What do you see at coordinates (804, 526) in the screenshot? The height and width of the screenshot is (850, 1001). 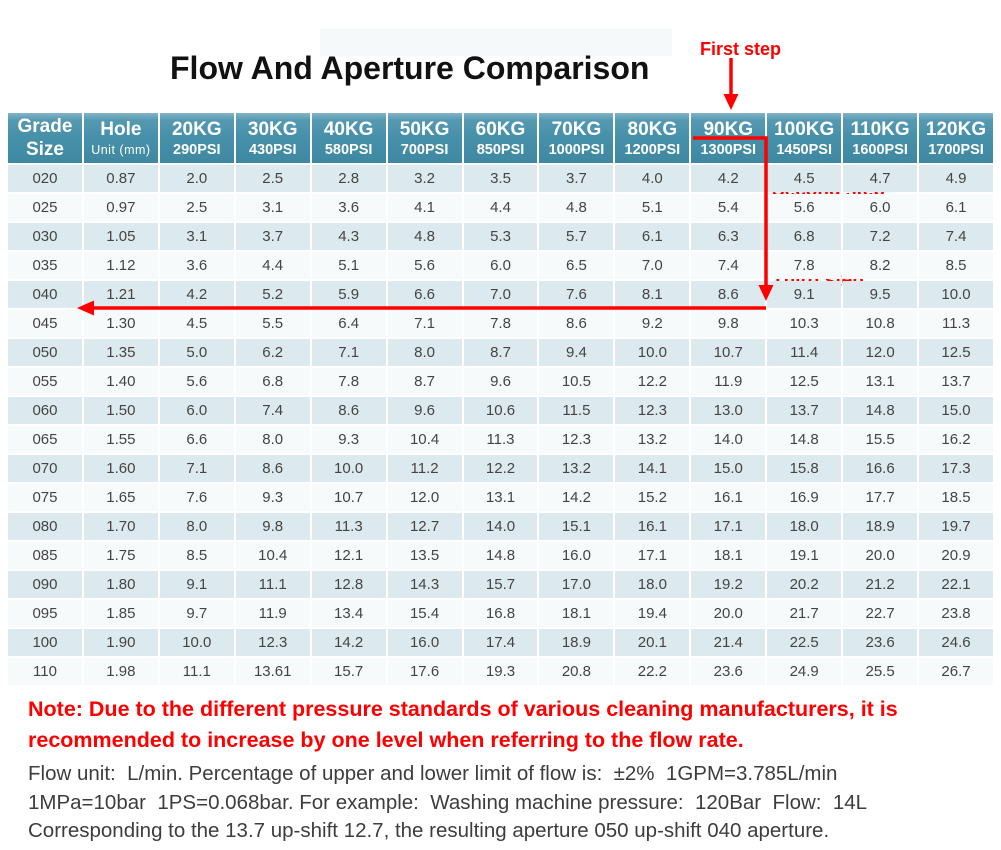 I see `value-cell: 18.0` at bounding box center [804, 526].